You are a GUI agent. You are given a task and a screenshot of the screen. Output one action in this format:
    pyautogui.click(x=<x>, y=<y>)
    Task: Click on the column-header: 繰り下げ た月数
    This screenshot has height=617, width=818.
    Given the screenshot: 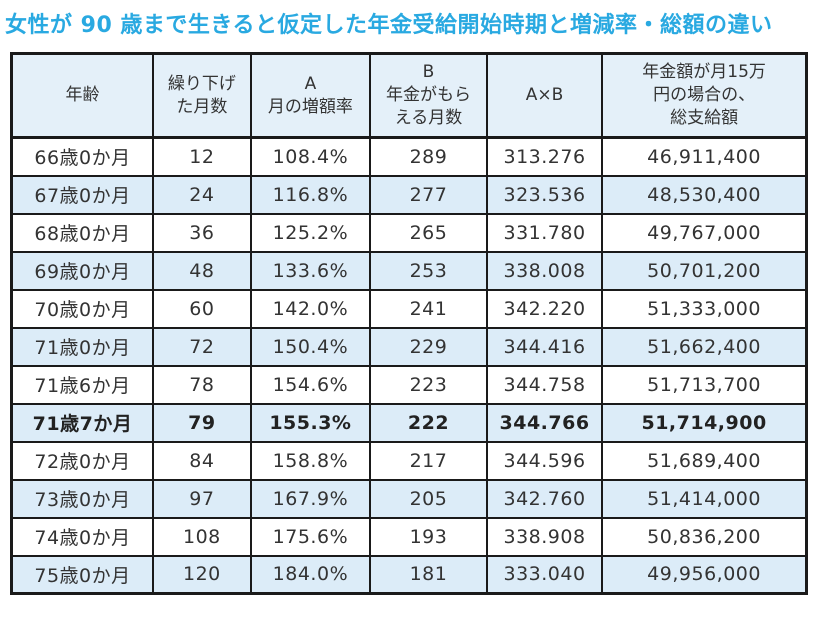 What is the action you would take?
    pyautogui.click(x=202, y=95)
    